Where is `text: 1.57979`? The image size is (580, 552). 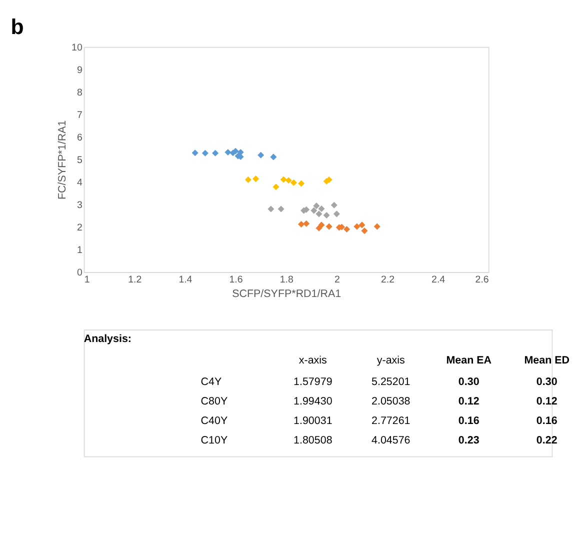
text: 1.57979 is located at coordinates (313, 382).